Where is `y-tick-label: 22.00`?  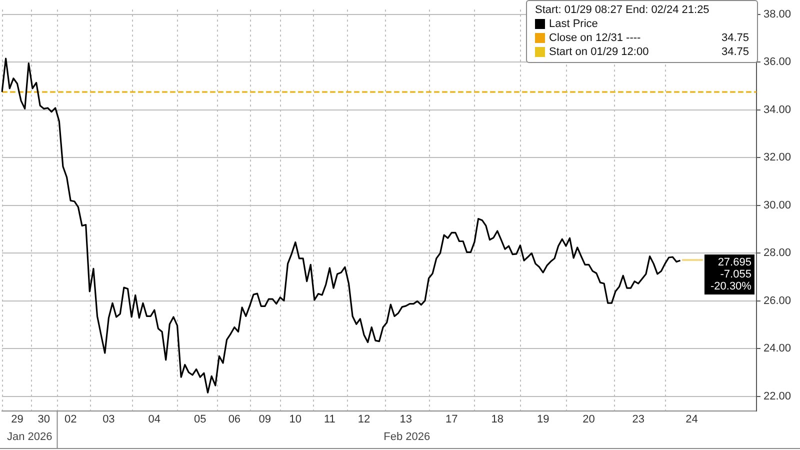 y-tick-label: 22.00 is located at coordinates (777, 396).